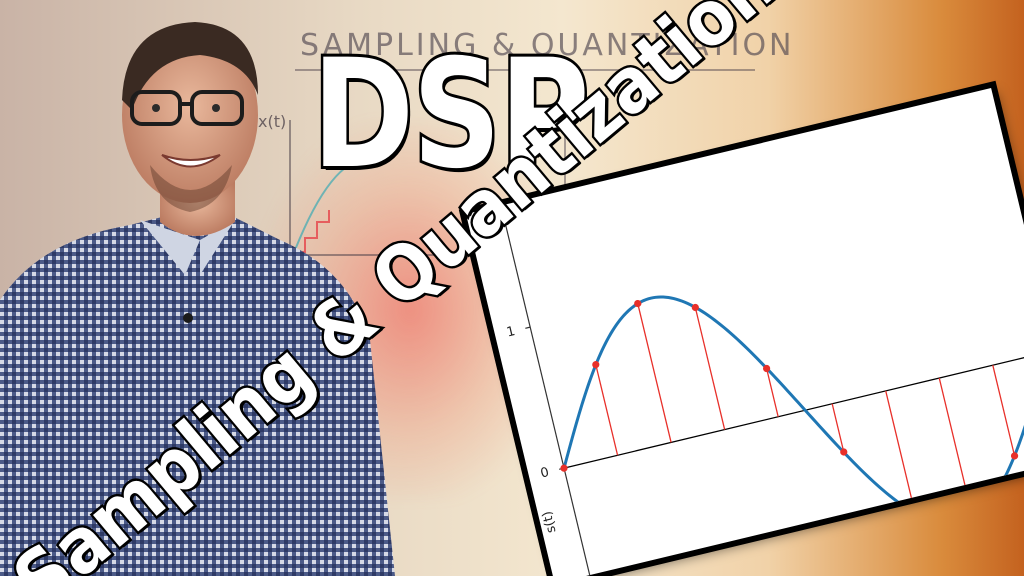 The height and width of the screenshot is (576, 1024). Describe the element at coordinates (451, 115) in the screenshot. I see `title-dsp: DSP` at that location.